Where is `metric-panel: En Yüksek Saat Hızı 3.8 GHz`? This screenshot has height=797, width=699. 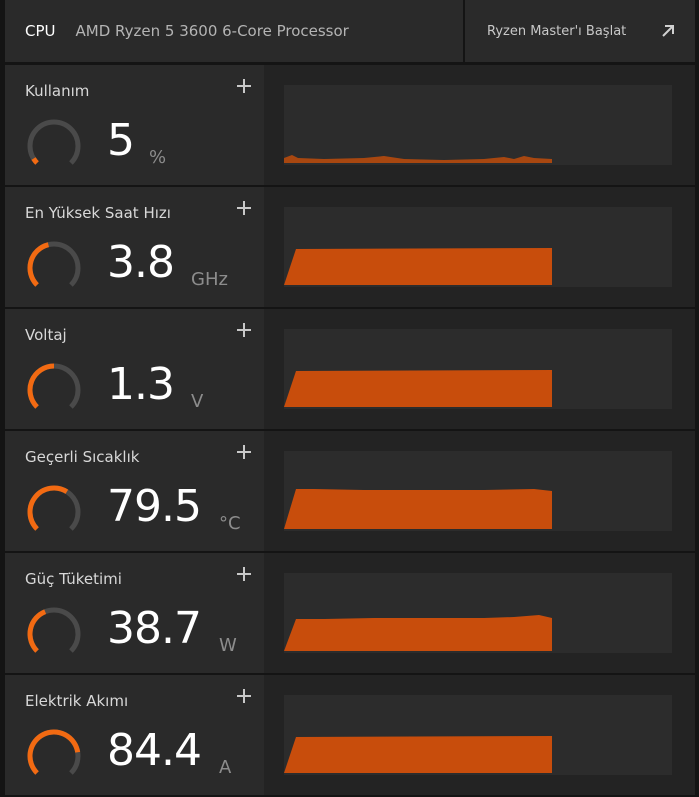 metric-panel: En Yüksek Saat Hızı 3.8 GHz is located at coordinates (350, 247).